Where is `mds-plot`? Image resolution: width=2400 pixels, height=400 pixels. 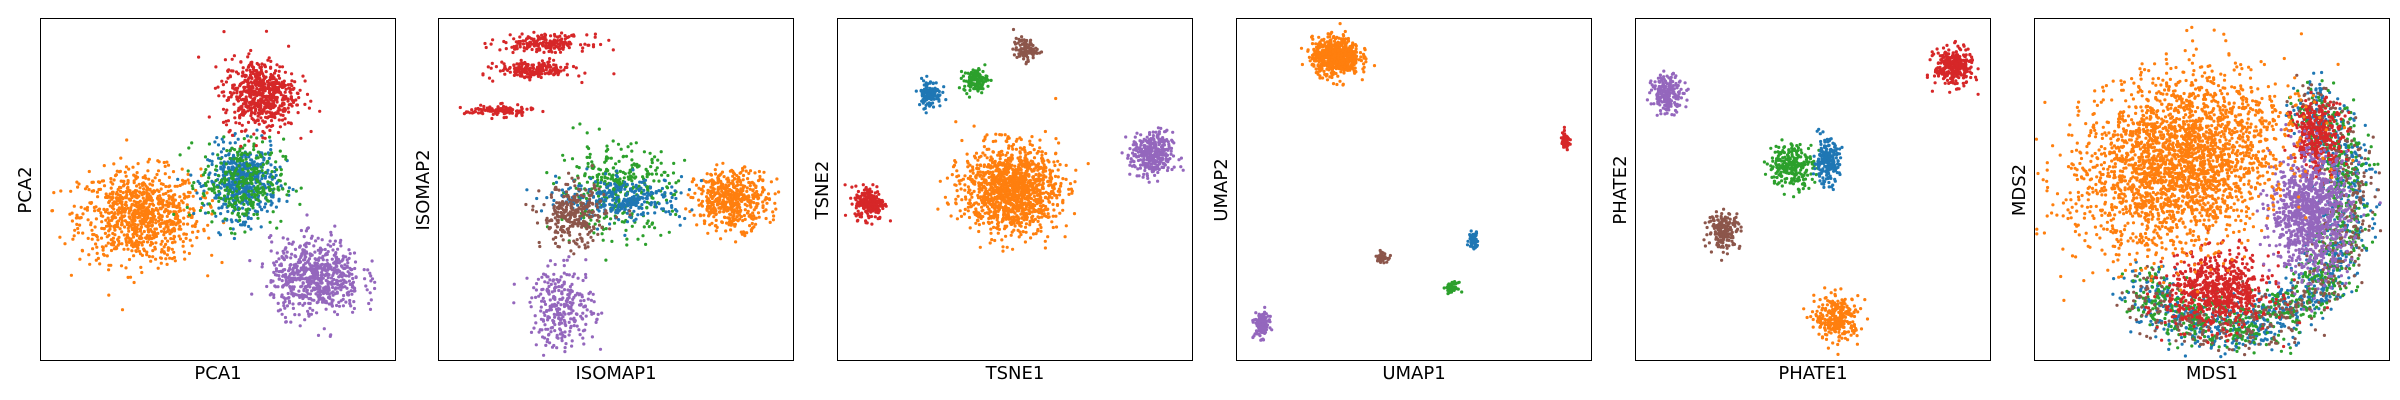 mds-plot is located at coordinates (2212, 189).